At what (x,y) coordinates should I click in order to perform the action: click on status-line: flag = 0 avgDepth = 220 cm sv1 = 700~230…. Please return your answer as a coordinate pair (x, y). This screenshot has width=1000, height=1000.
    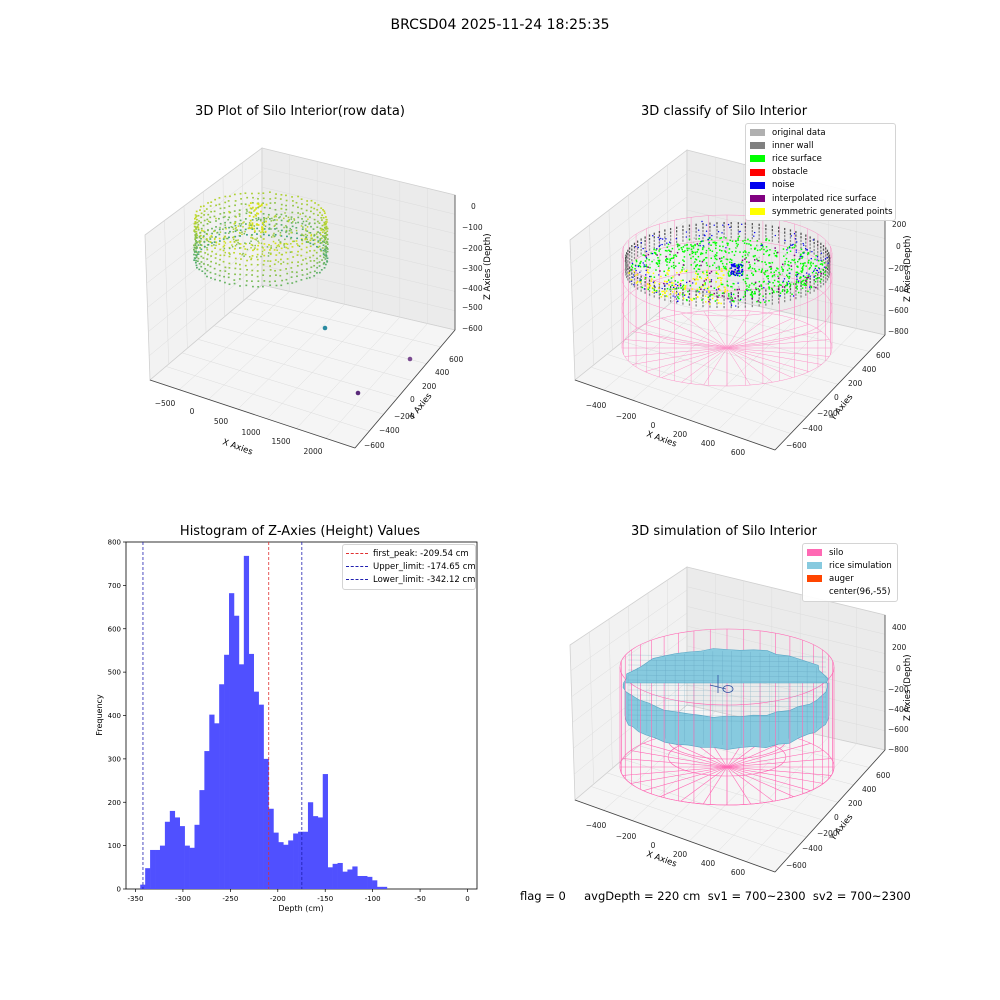
    Looking at the image, I should click on (715, 896).